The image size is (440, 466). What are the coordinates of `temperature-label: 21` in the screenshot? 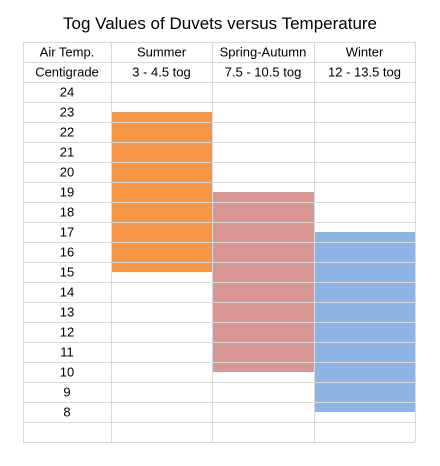 It's located at (67, 151).